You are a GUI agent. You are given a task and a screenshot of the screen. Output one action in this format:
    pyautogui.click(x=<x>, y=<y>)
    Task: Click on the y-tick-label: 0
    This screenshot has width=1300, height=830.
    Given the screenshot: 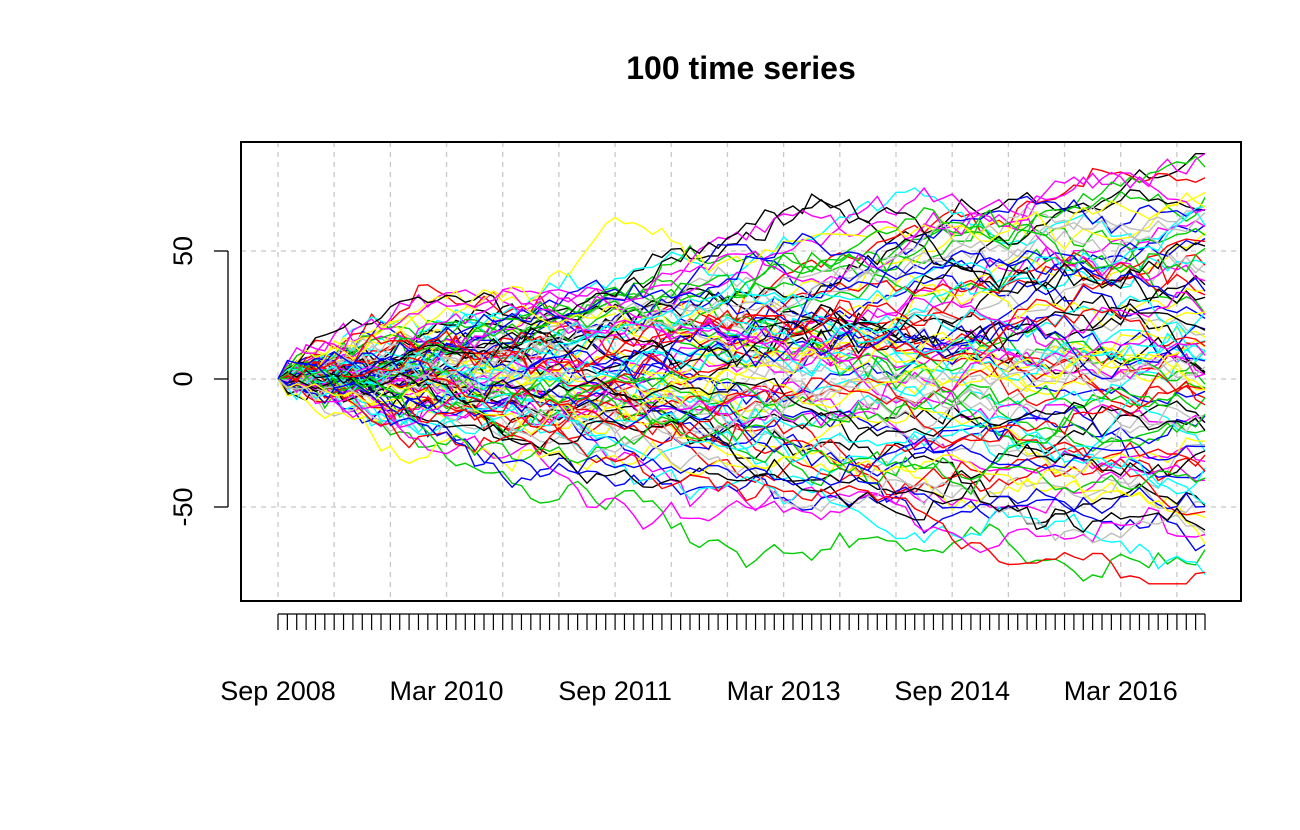 What is the action you would take?
    pyautogui.click(x=183, y=378)
    